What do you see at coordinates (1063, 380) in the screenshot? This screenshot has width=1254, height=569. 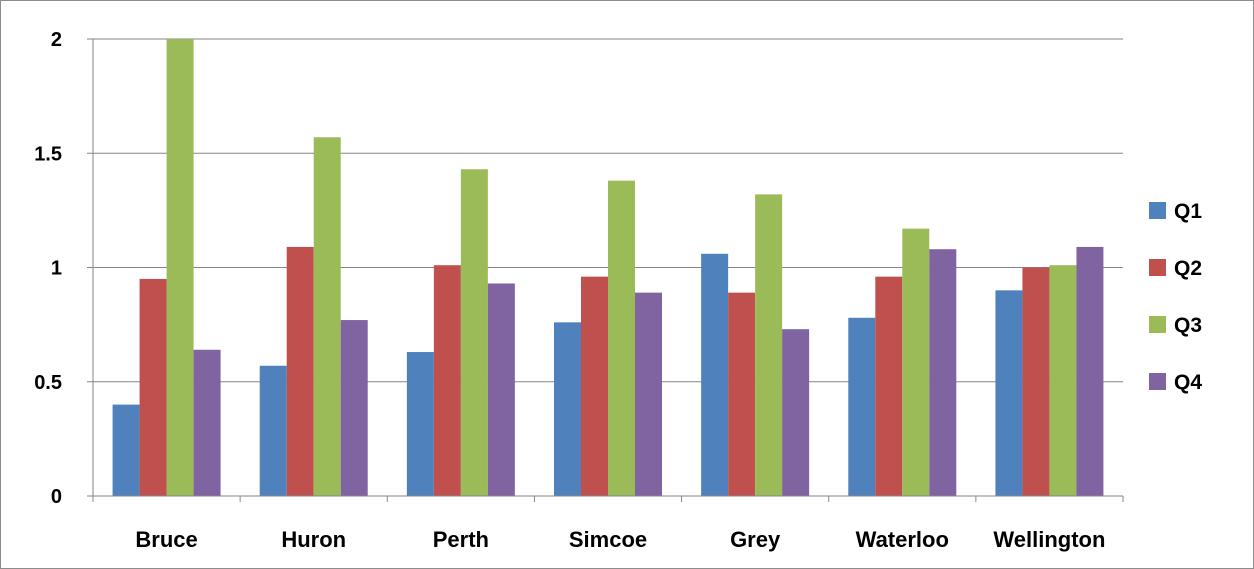 I see `bar-q3-wellington` at bounding box center [1063, 380].